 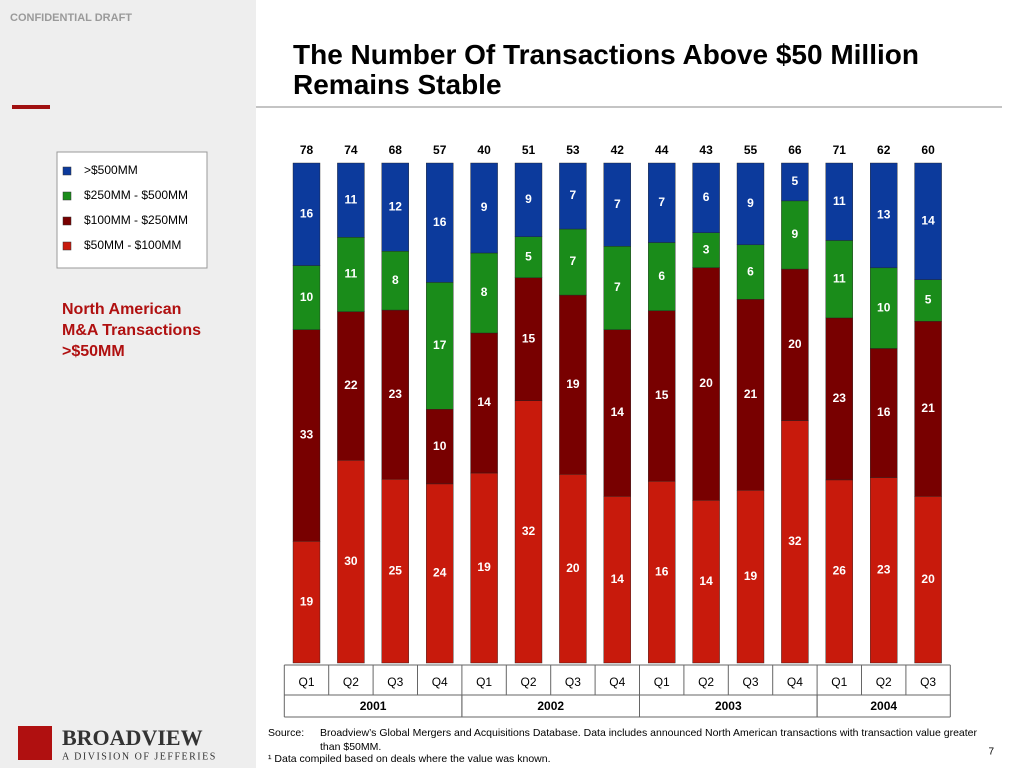 What do you see at coordinates (884, 150) in the screenshot?
I see `total-label: 62` at bounding box center [884, 150].